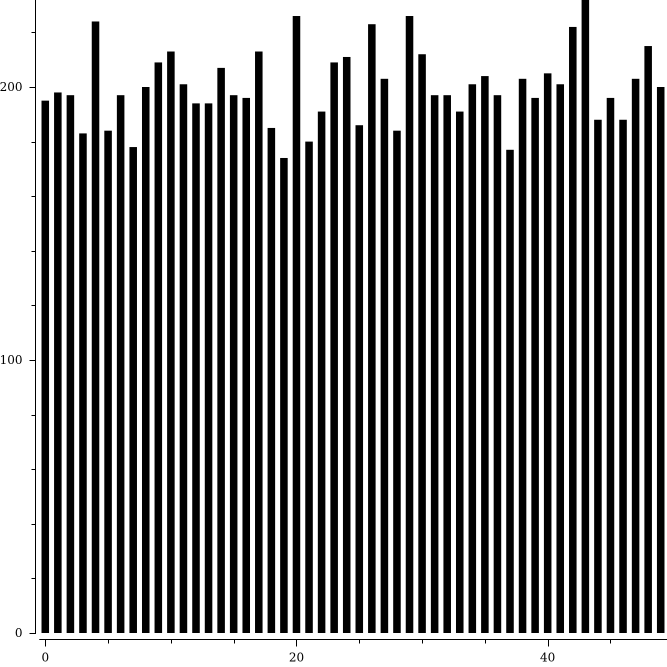 Image resolution: width=667 pixels, height=667 pixels. I want to click on y-tick-label: 100, so click(11, 360).